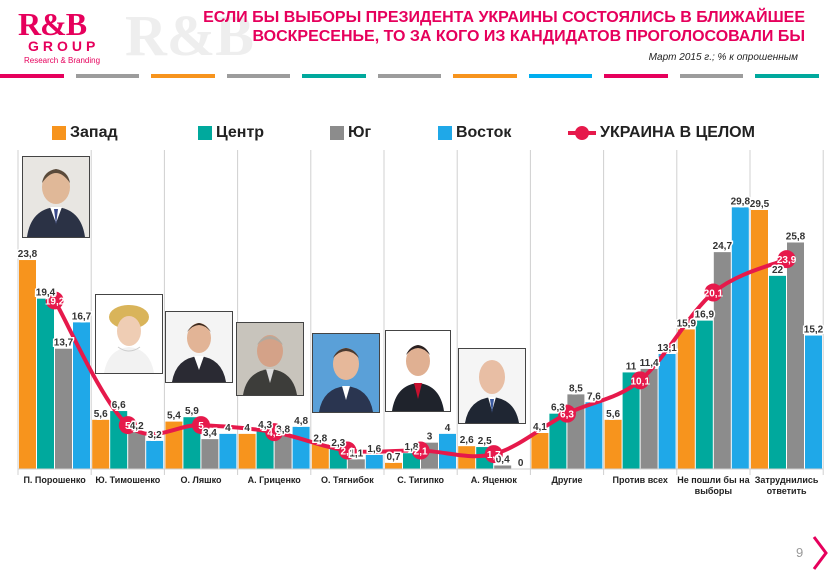 Image resolution: width=831 pixels, height=575 pixels. What do you see at coordinates (558, 408) in the screenshot?
I see `bar-value-label: 6,3` at bounding box center [558, 408].